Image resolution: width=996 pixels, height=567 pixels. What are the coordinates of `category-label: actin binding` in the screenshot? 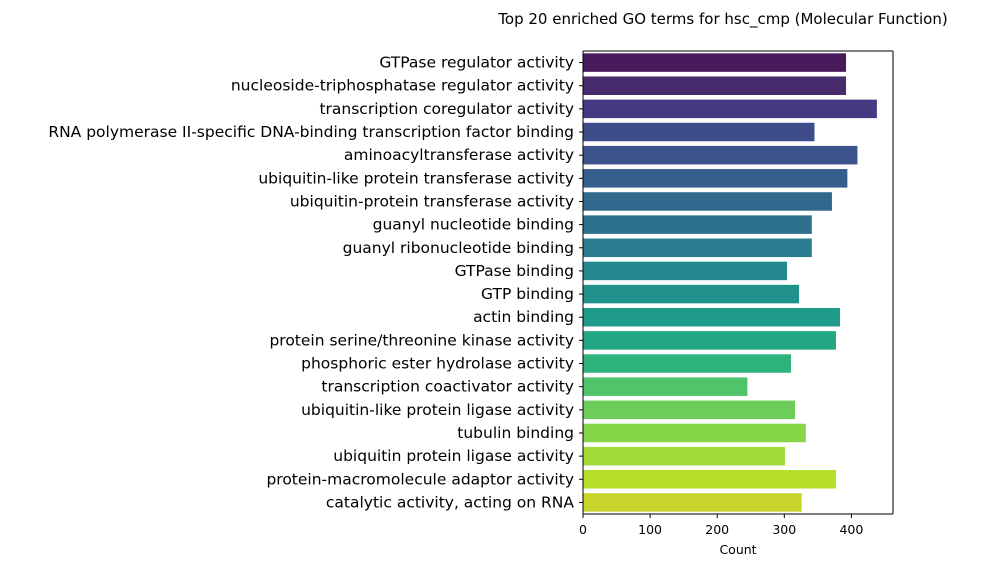 It's located at (523, 317).